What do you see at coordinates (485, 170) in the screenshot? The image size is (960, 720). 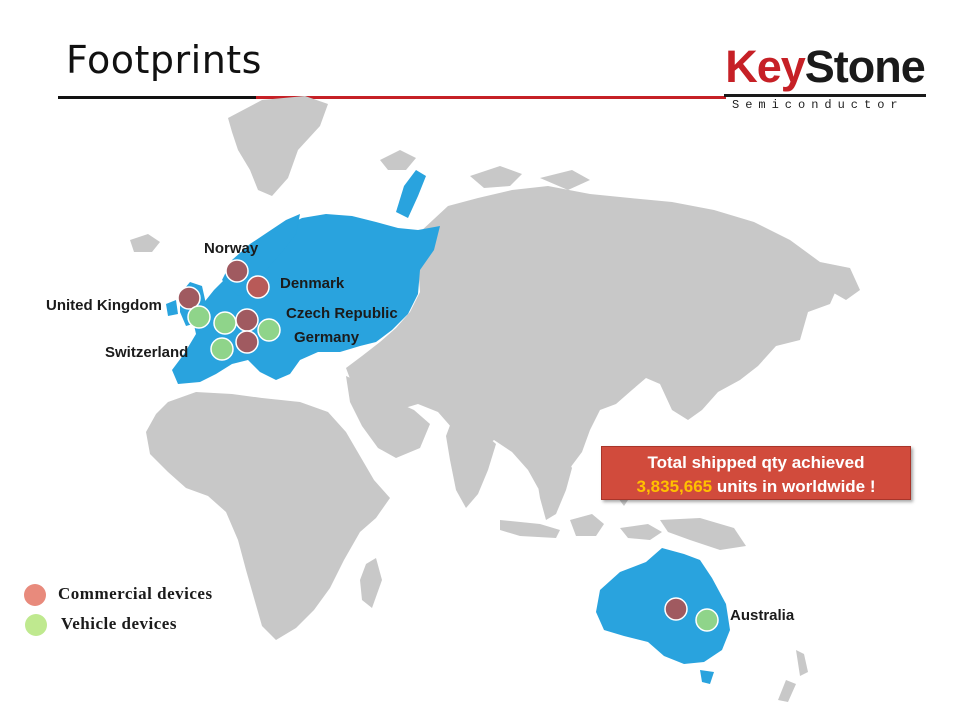 I see `land-arctic-islands` at bounding box center [485, 170].